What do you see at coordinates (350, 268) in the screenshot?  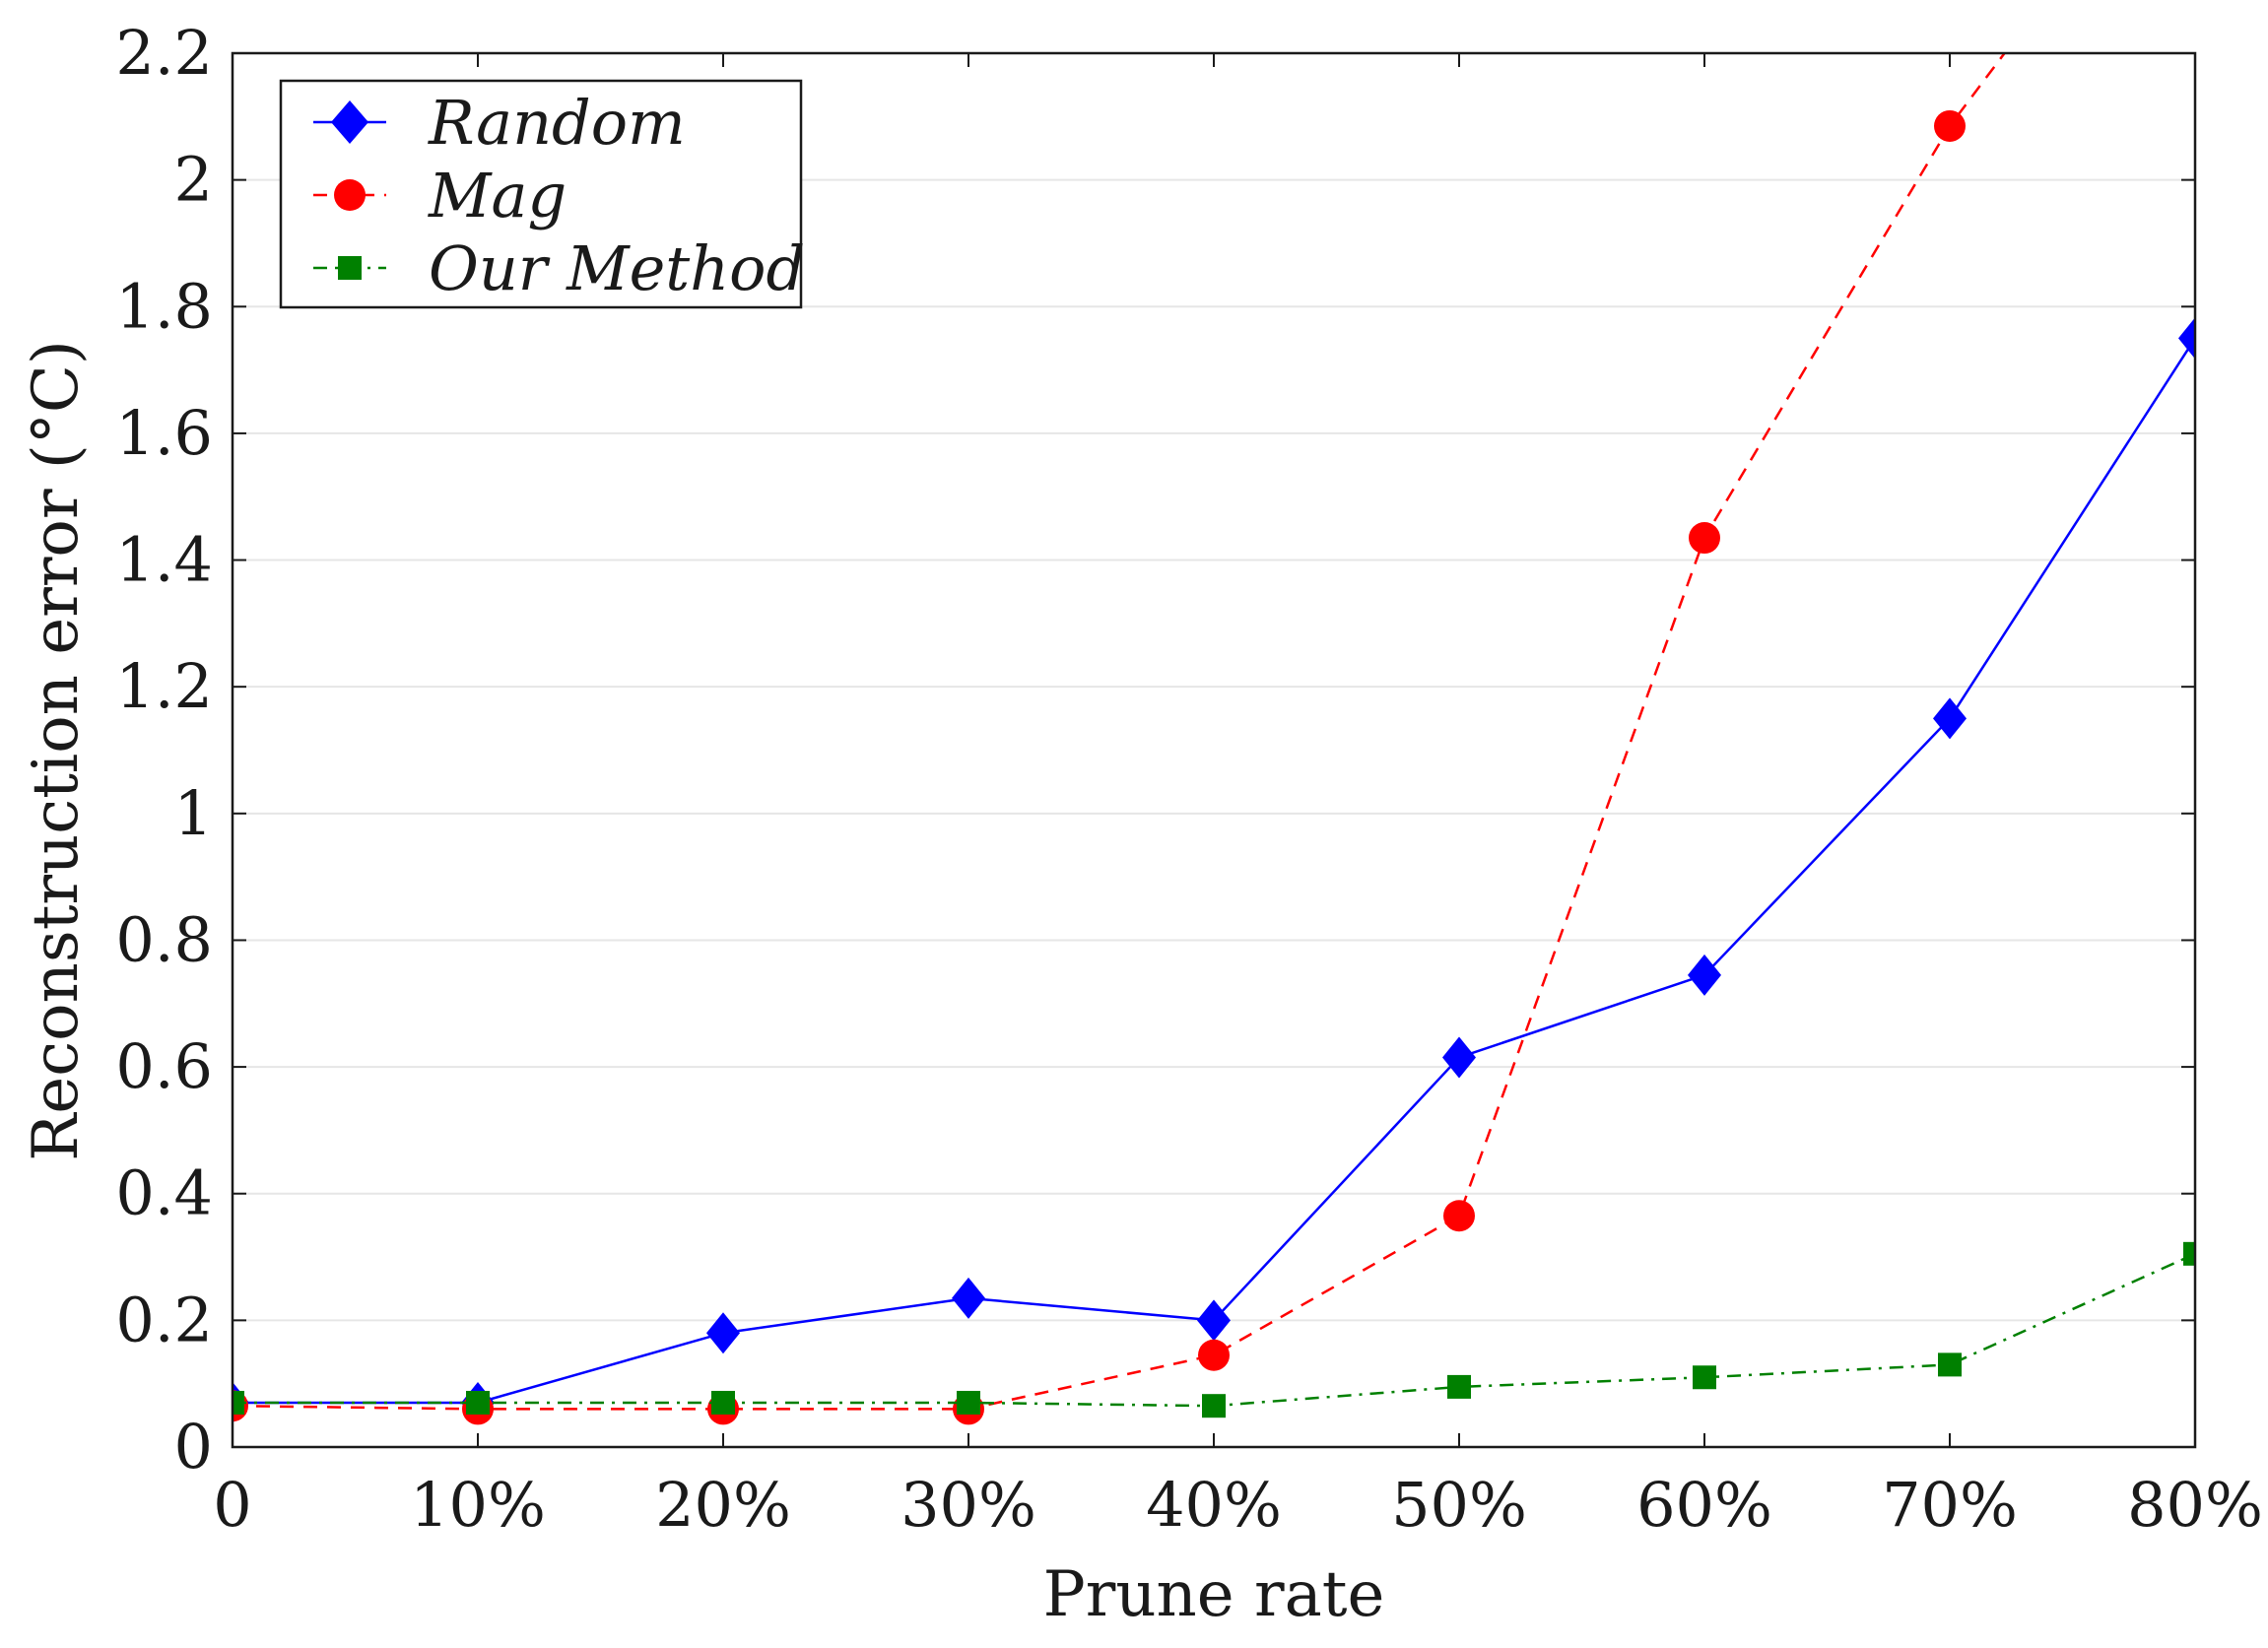 I see `legend-square-marker` at bounding box center [350, 268].